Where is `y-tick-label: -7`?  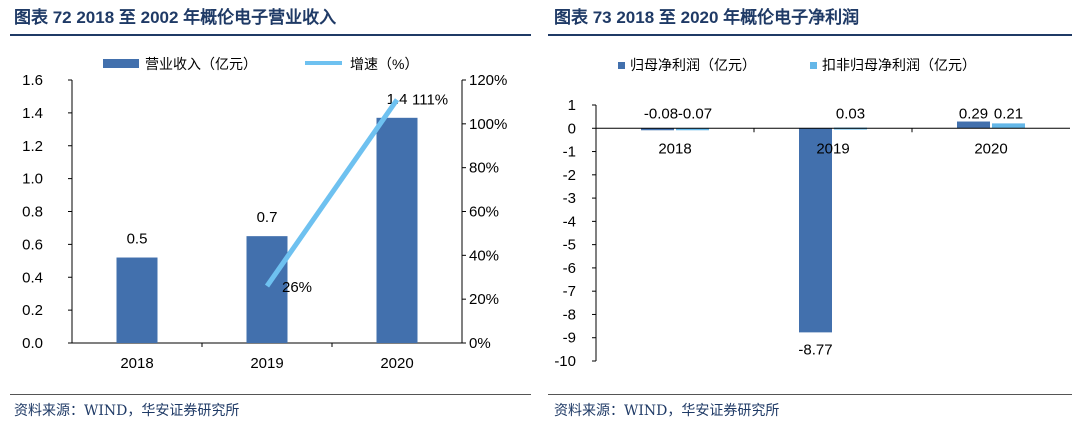
y-tick-label: -7 is located at coordinates (569, 291).